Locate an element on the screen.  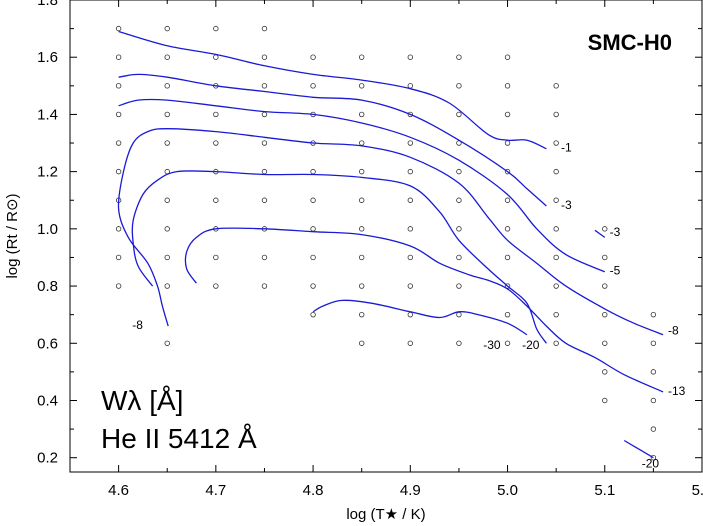
contour-label-4: -8 is located at coordinates (673, 331).